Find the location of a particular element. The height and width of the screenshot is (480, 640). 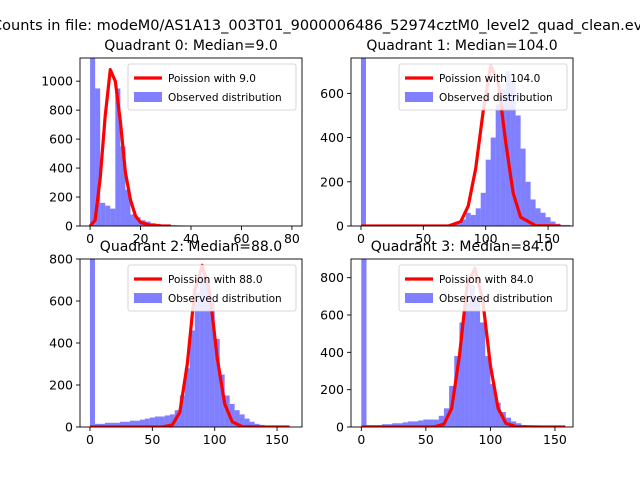

subplot-title: Quadrant 2: Median=88.0 is located at coordinates (191, 247).